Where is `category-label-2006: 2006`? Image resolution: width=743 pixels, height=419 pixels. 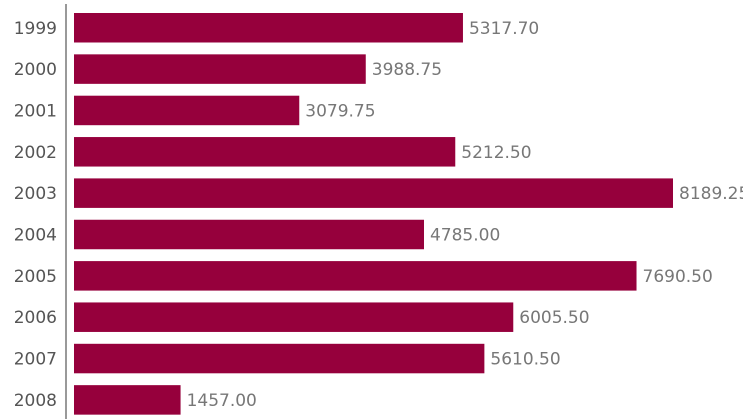
category-label-2006: 2006 is located at coordinates (35, 318).